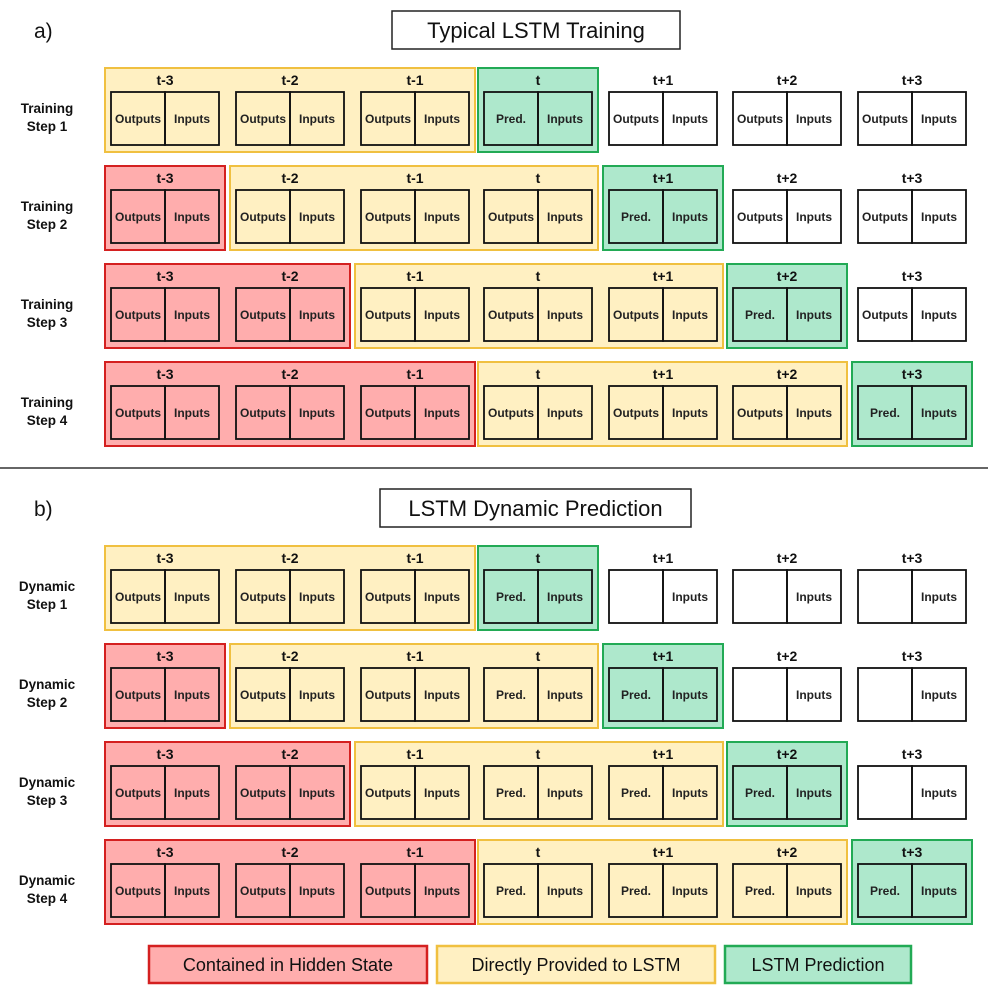 The width and height of the screenshot is (988, 994). Describe the element at coordinates (288, 964) in the screenshot. I see `legend-swatch-hidden` at that location.